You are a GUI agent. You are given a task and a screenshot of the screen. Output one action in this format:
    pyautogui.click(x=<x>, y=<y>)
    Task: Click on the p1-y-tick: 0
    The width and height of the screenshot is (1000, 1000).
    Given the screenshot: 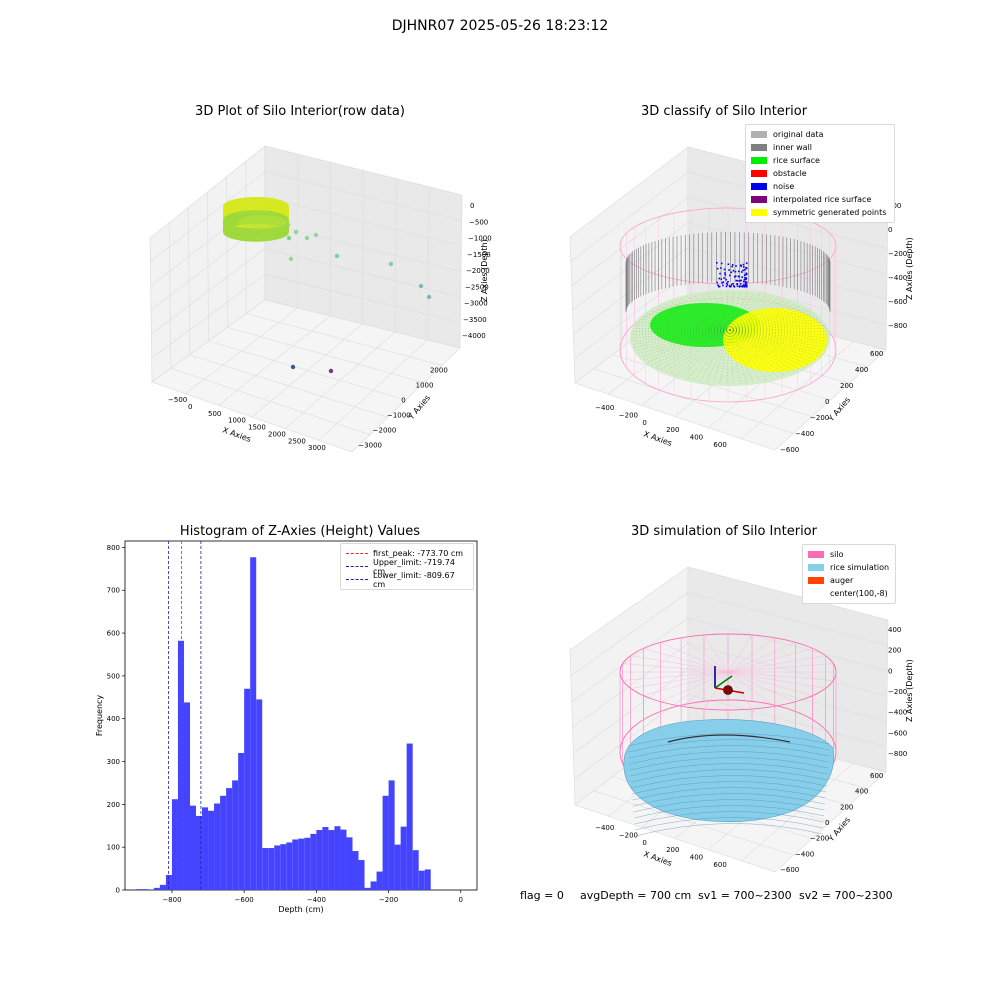 What is the action you would take?
    pyautogui.click(x=403, y=401)
    